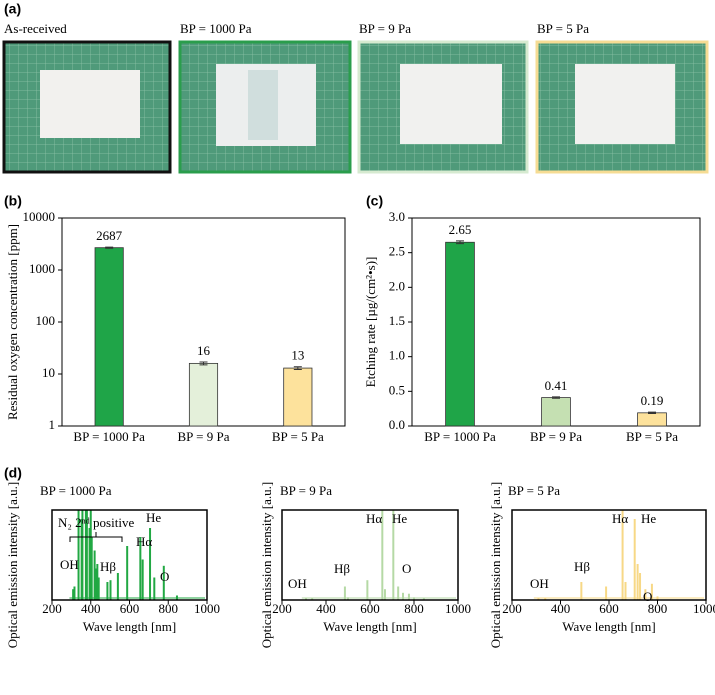 Image resolution: width=715 pixels, height=695 pixels. What do you see at coordinates (109, 235) in the screenshot?
I see `value-label: 2687` at bounding box center [109, 235].